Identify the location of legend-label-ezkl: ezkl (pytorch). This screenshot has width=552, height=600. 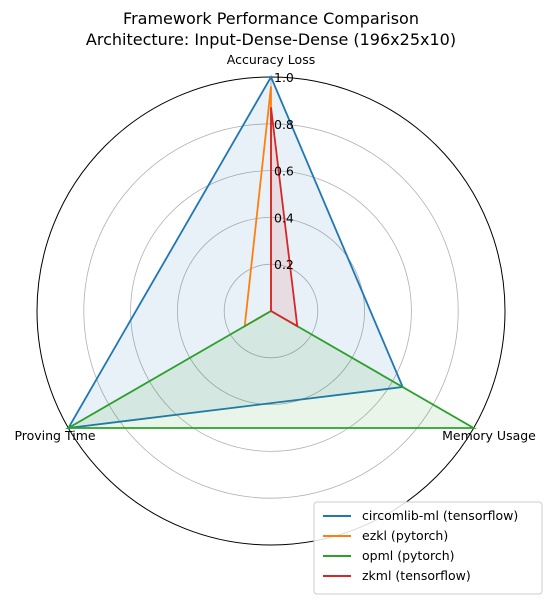
(405, 535).